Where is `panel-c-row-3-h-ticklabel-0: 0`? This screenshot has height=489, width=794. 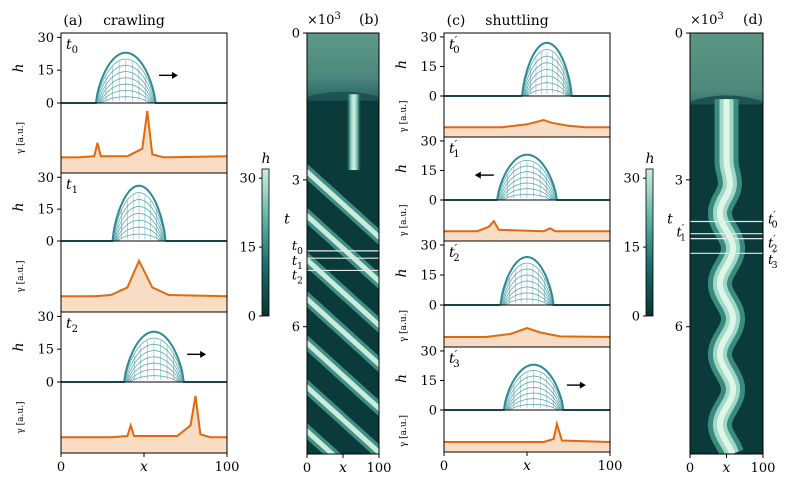
panel-c-row-3-h-ticklabel-0: 0 is located at coordinates (433, 411).